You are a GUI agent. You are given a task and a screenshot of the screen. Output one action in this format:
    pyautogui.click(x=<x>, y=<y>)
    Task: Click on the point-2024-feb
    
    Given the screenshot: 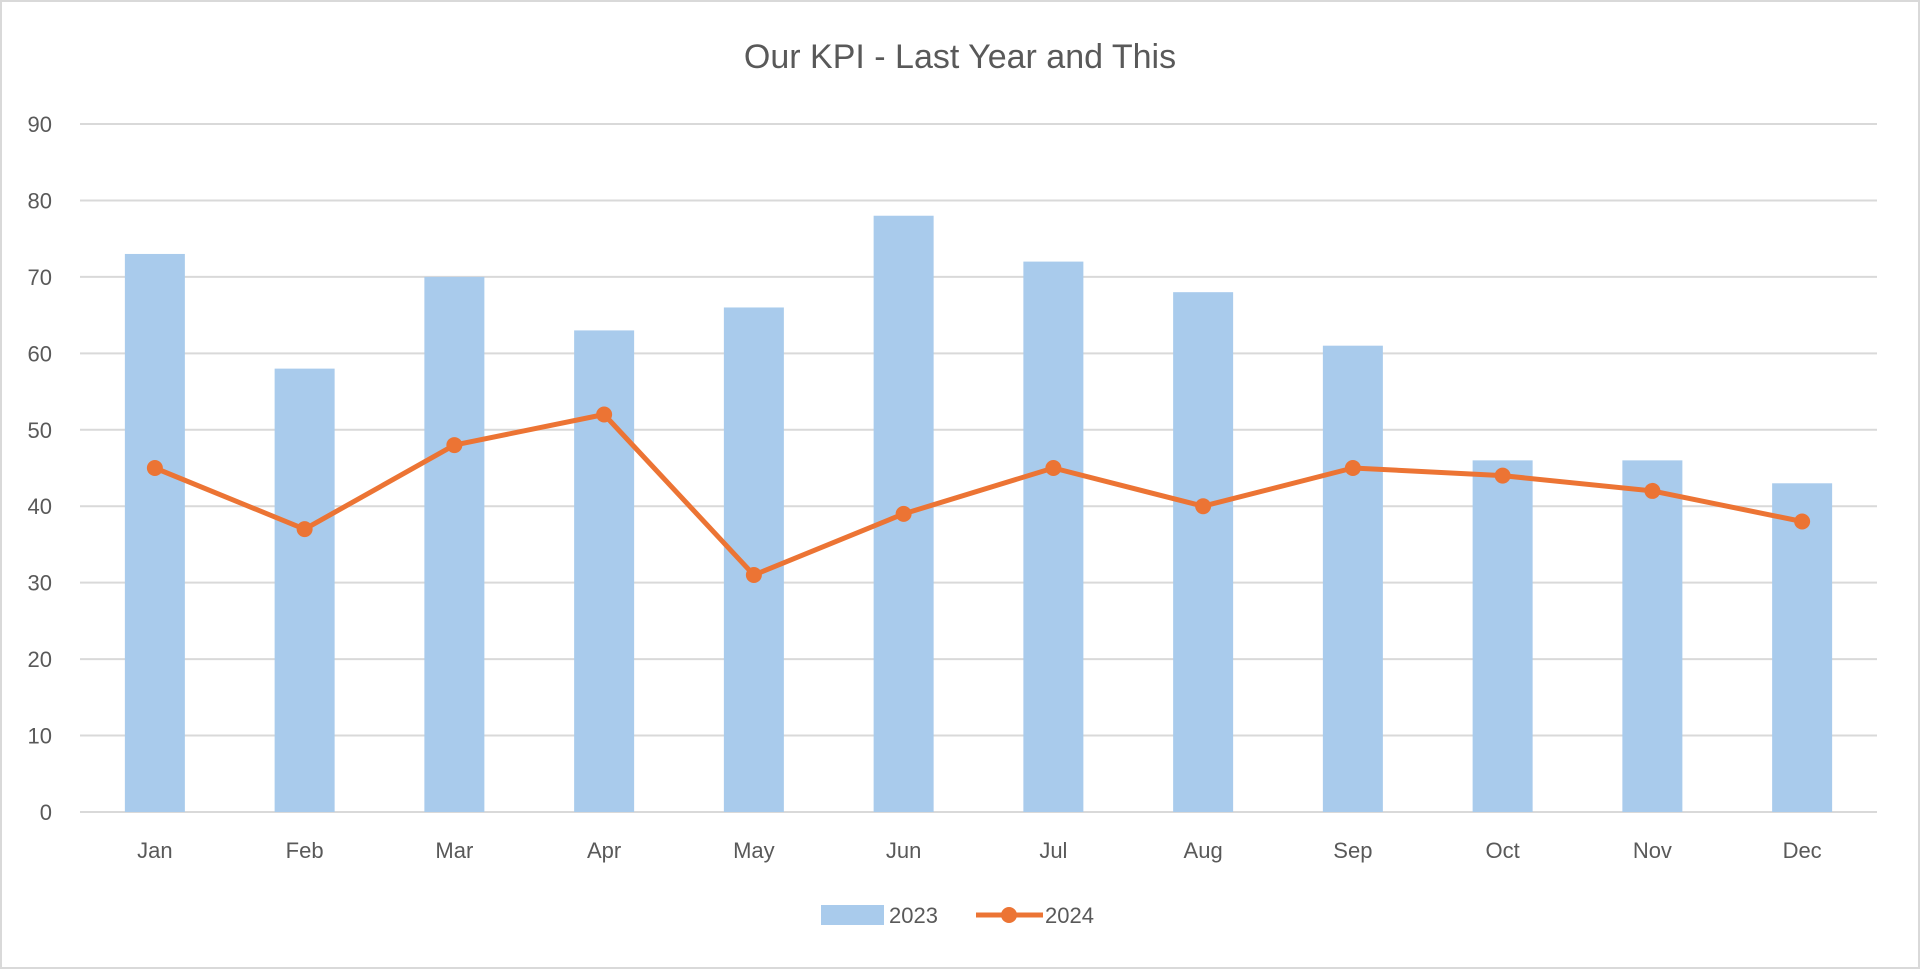 What is the action you would take?
    pyautogui.click(x=304, y=529)
    